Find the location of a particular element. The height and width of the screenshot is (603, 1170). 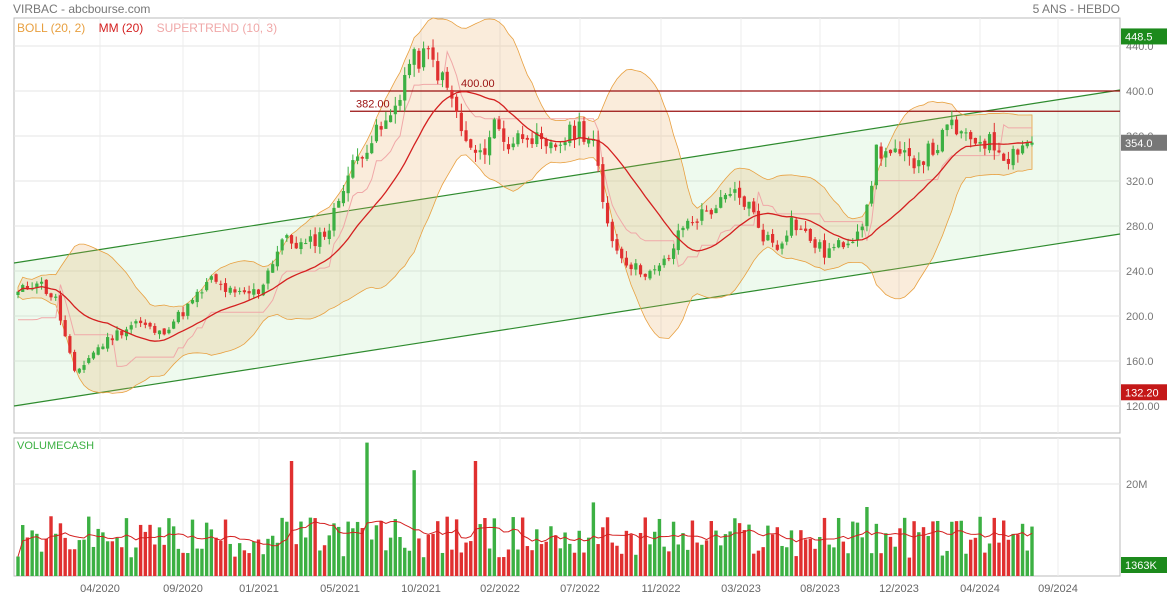

svg-text: 132.20 is located at coordinates (1142, 393).